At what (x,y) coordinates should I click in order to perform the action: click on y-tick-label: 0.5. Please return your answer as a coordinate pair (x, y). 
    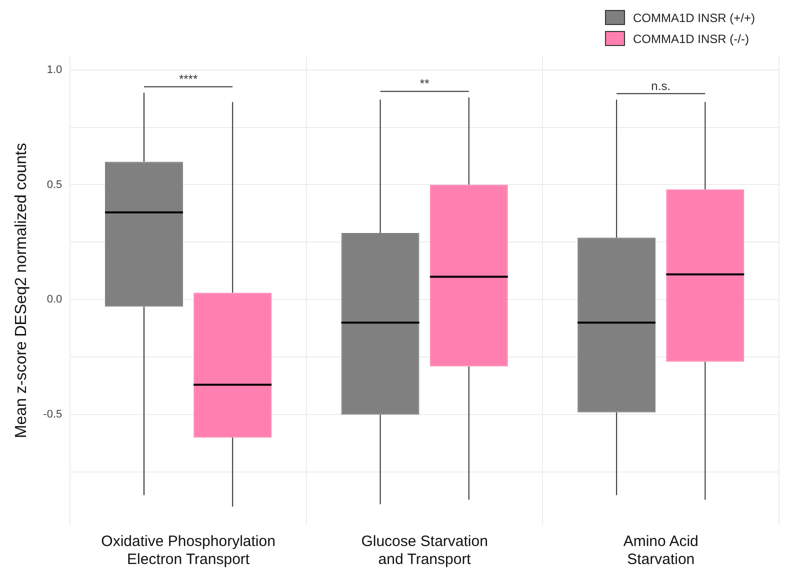
    Looking at the image, I should click on (54, 184).